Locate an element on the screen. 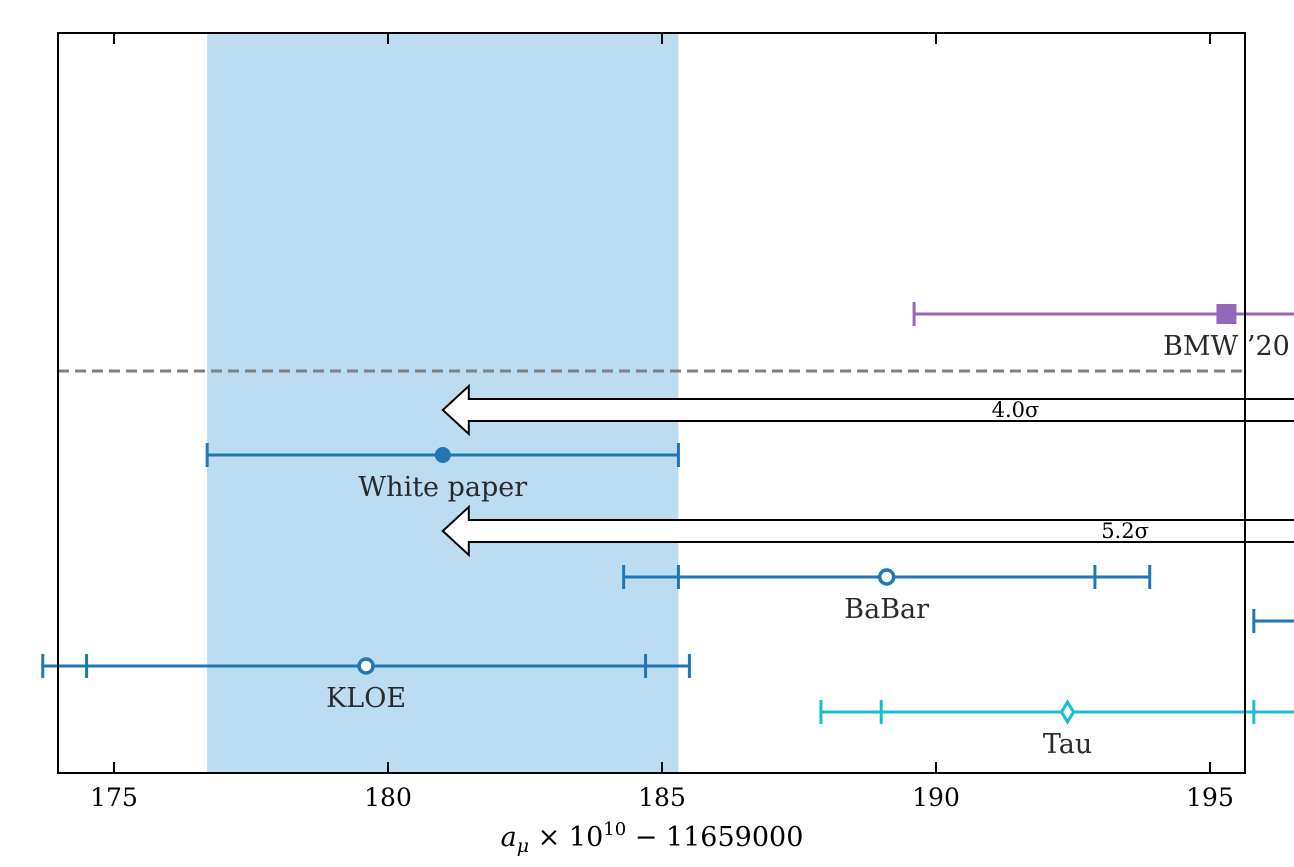 This screenshot has width=1294, height=867. x-axis-label-a: a is located at coordinates (509, 837).